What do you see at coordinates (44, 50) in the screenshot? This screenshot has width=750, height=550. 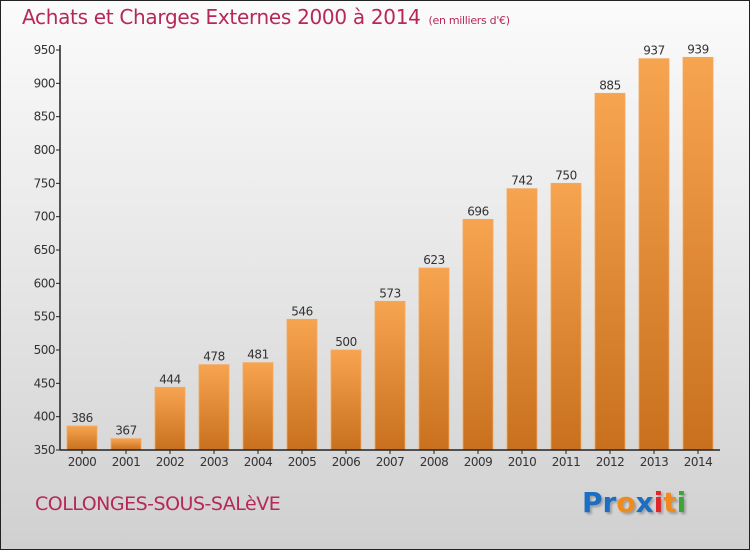 I see `y-tick-label: 950` at bounding box center [44, 50].